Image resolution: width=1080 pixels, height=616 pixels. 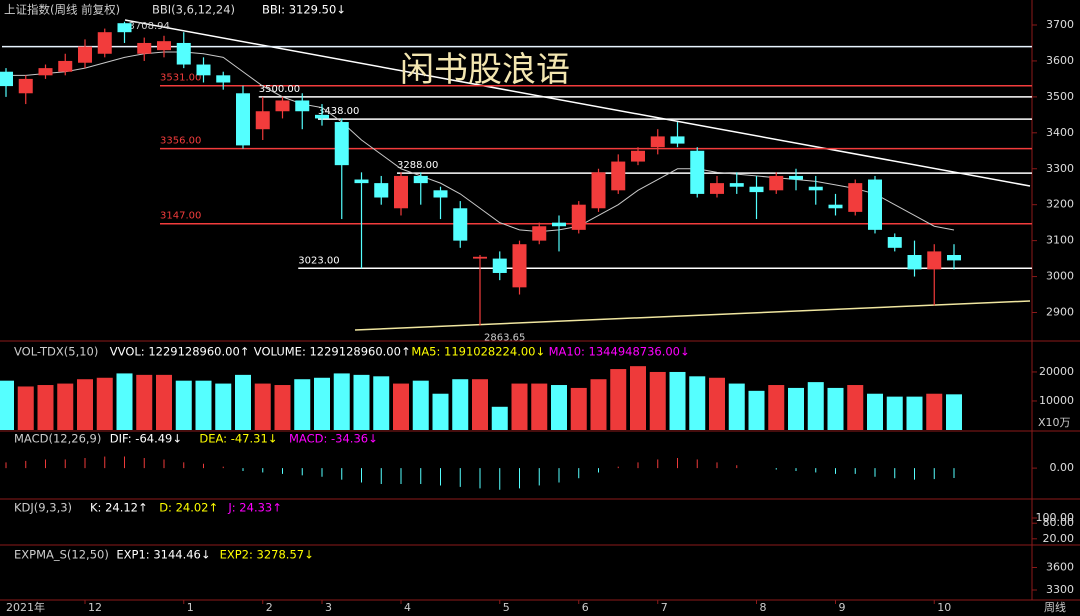 I want to click on level-label: 3356.00, so click(x=180, y=141).